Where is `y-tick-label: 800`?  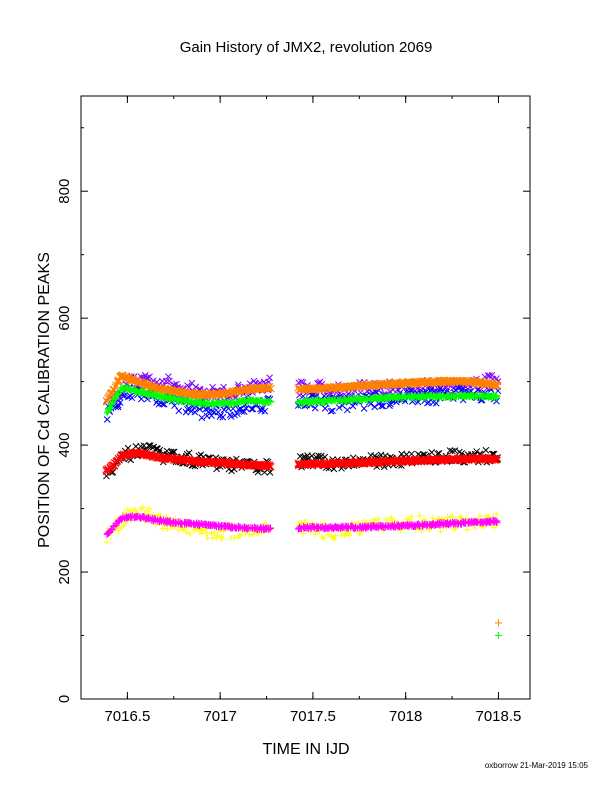 y-tick-label: 800 is located at coordinates (64, 191).